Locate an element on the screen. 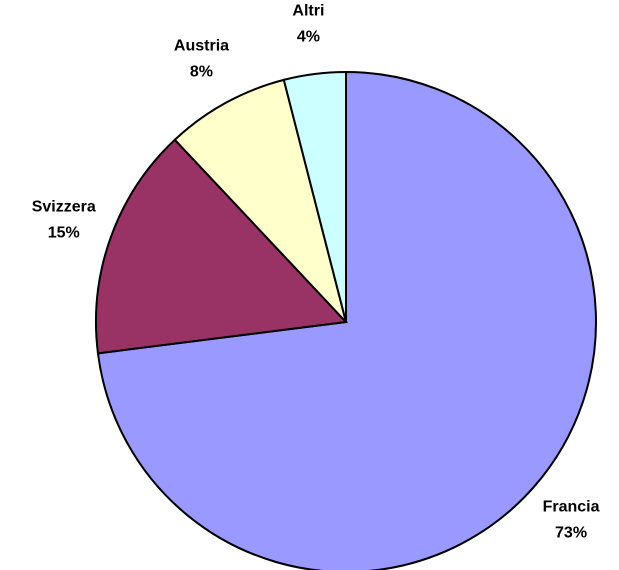 The height and width of the screenshot is (570, 619). slice-percent: 15% is located at coordinates (64, 233).